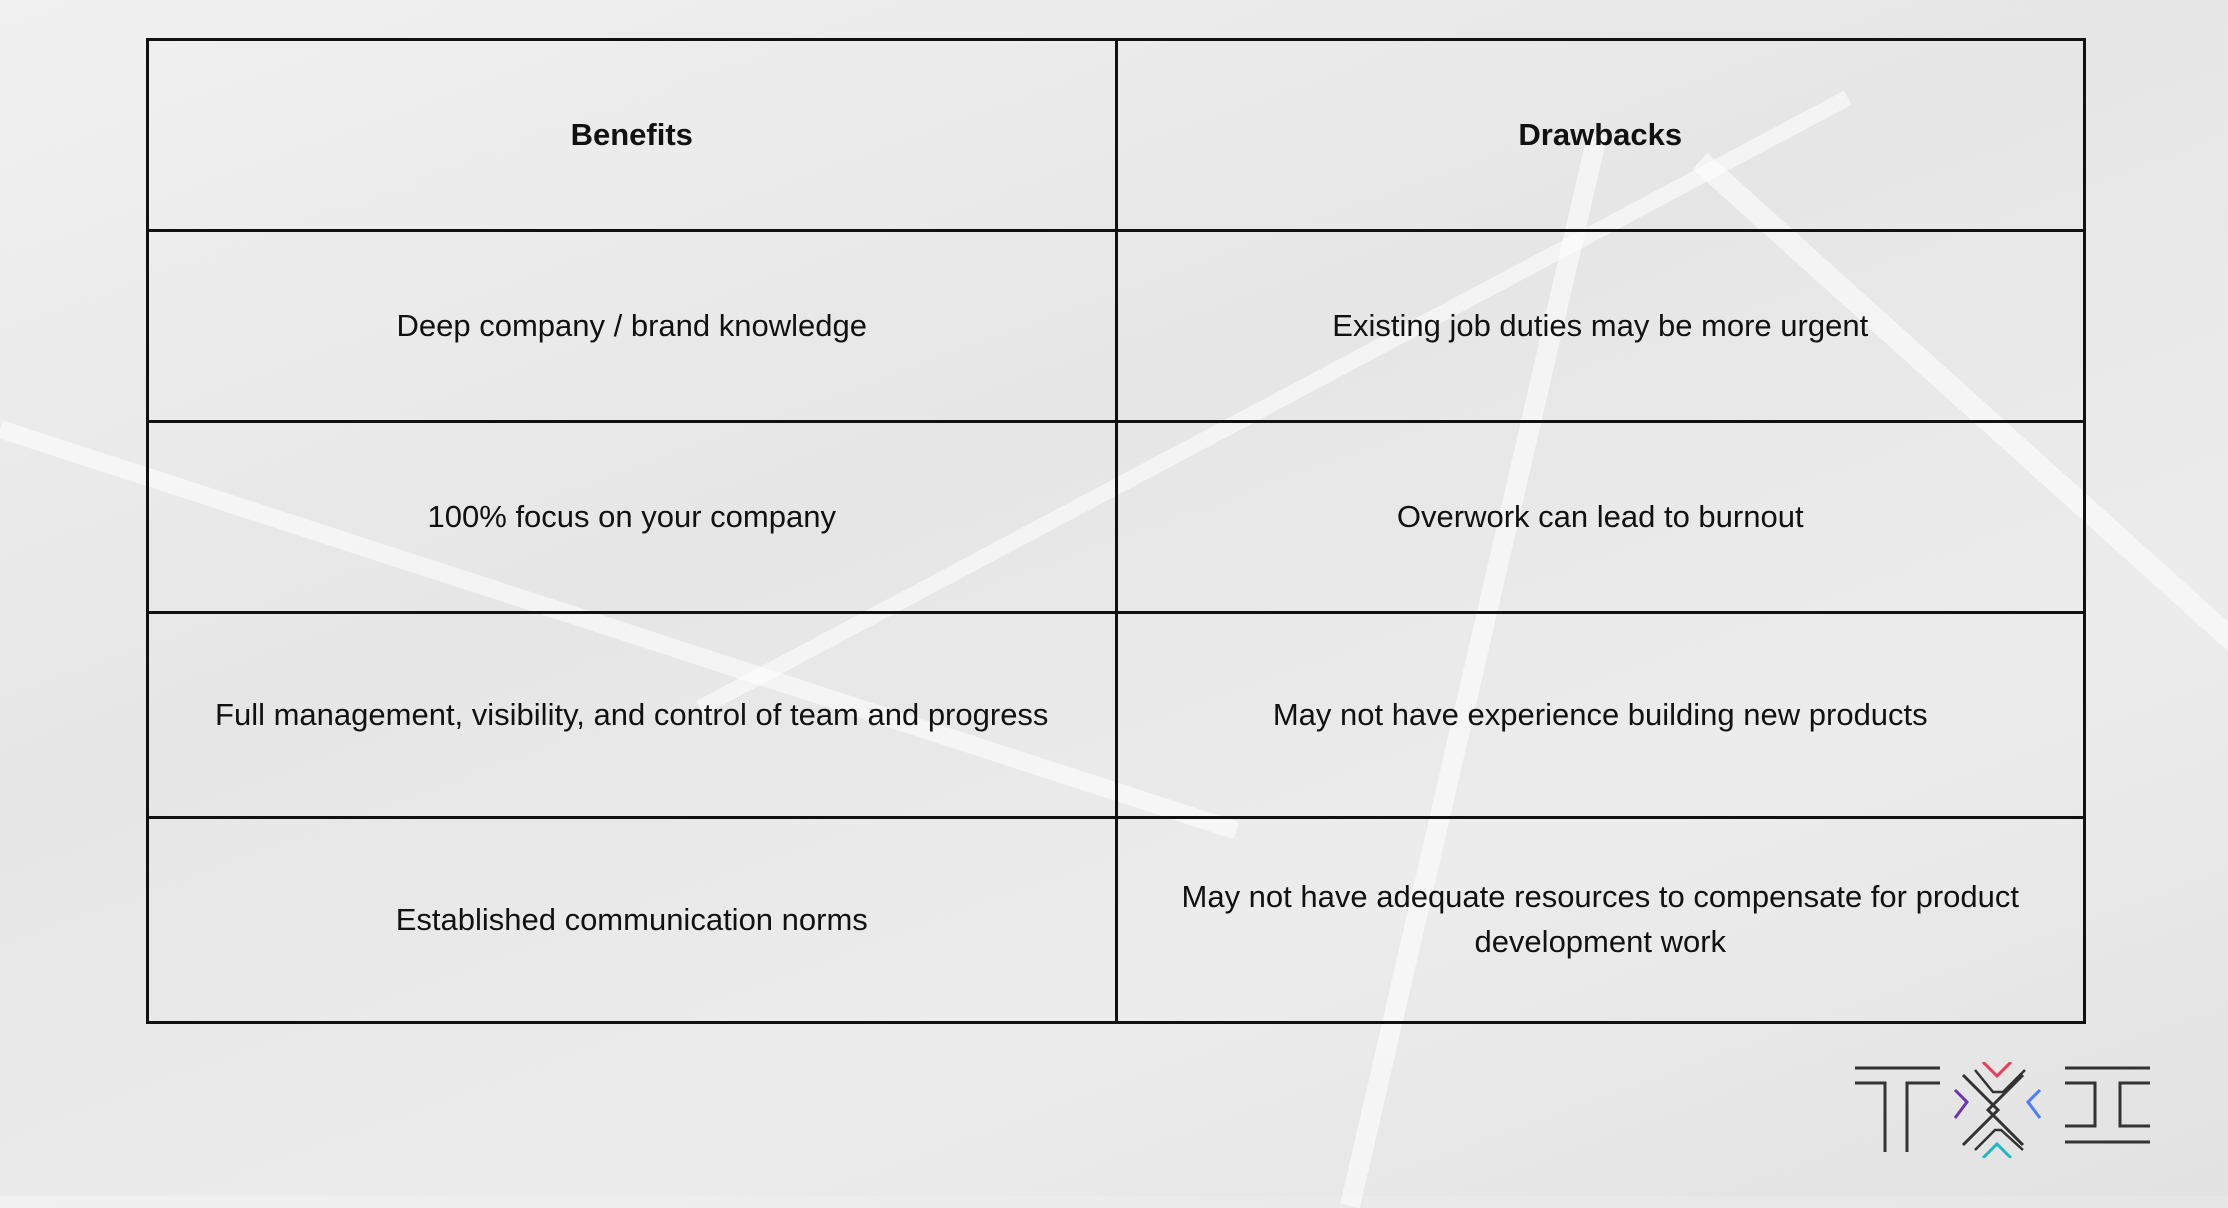 This screenshot has height=1208, width=2228. Describe the element at coordinates (632, 517) in the screenshot. I see `benefit-cell: 100% focus on your company` at that location.